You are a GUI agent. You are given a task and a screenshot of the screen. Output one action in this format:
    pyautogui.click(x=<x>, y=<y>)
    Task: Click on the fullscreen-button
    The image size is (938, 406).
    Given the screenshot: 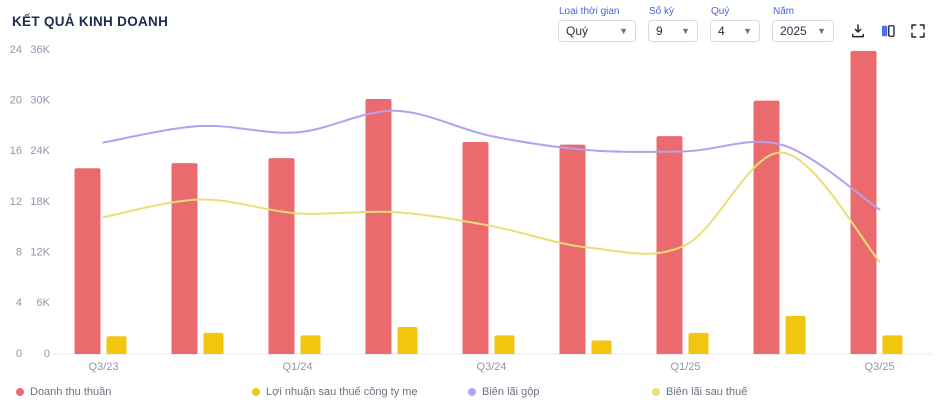 What is the action you would take?
    pyautogui.click(x=918, y=31)
    